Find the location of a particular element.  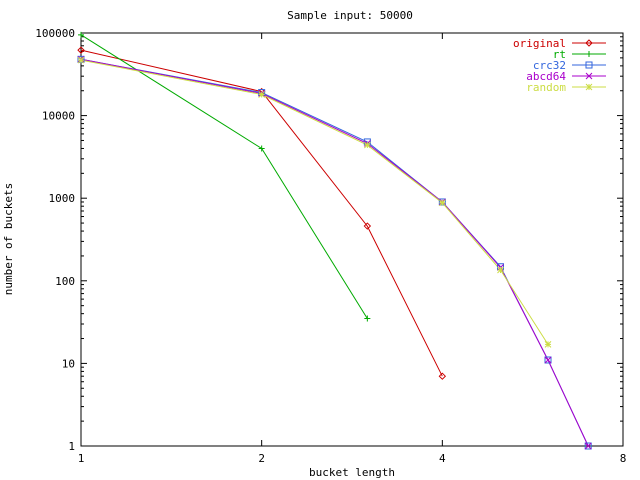

x-tick-label: 1 is located at coordinates (81, 458).